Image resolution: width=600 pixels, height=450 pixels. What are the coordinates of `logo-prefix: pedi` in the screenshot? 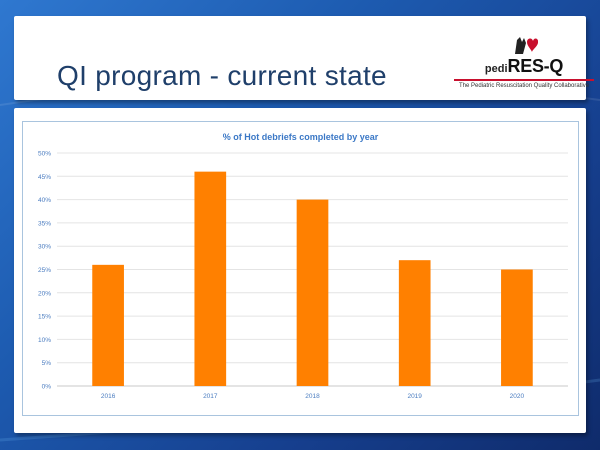 It's located at (496, 69).